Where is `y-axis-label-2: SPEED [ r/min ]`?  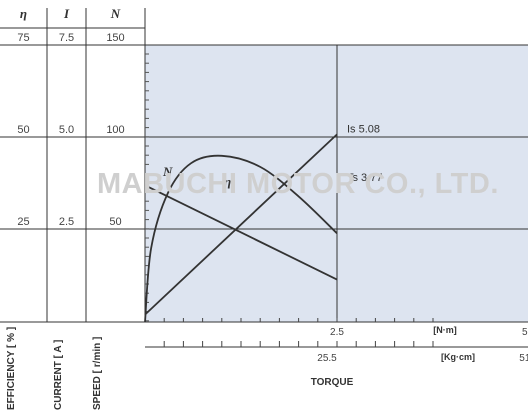 y-axis-label-2: SPEED [ r/min ] is located at coordinates (97, 373).